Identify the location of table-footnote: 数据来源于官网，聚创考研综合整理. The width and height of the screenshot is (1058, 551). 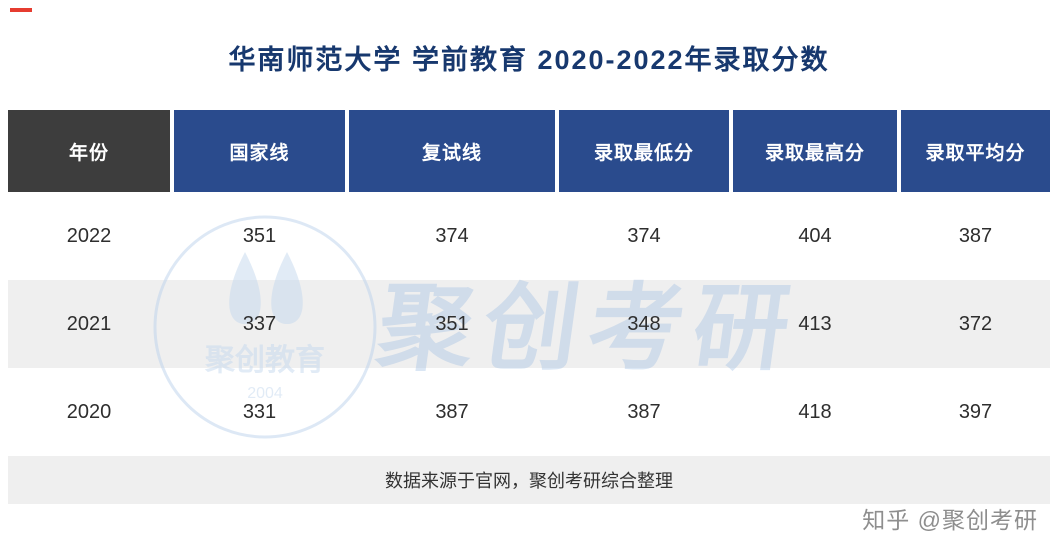
(529, 480).